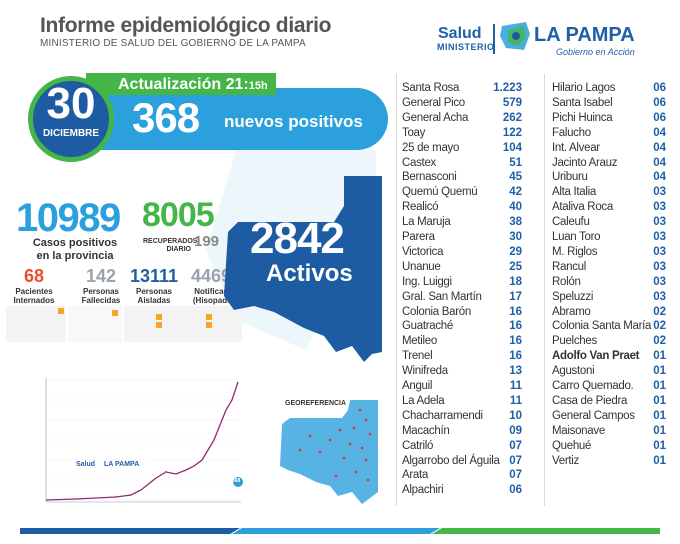 The image size is (680, 544). Describe the element at coordinates (415, 475) in the screenshot. I see `locality-name: Arata` at that location.